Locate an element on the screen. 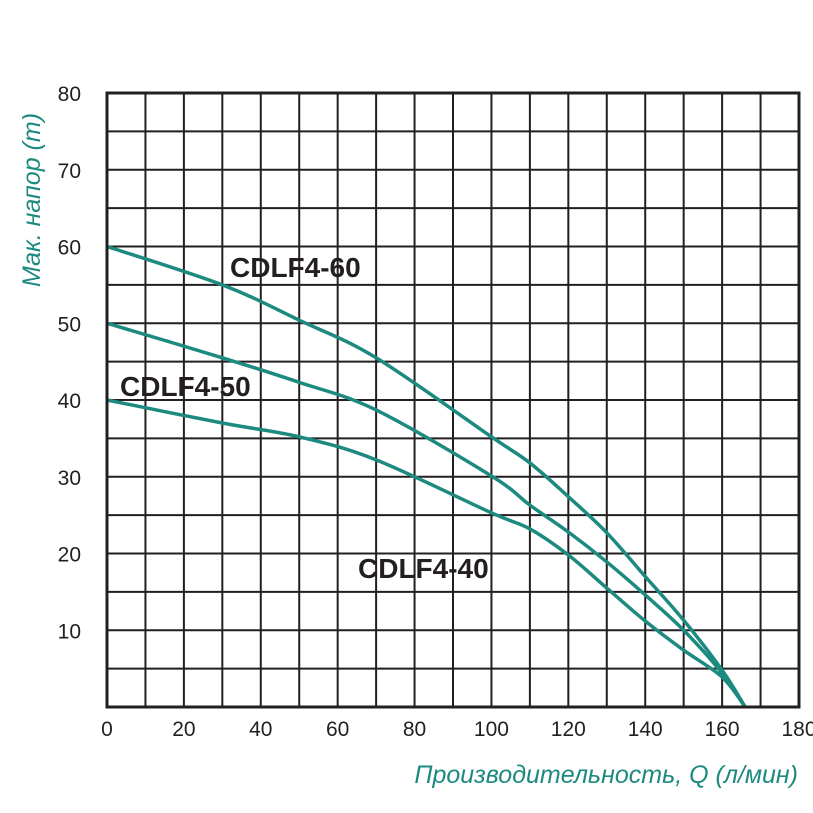  x-tick-label: 80 is located at coordinates (414, 729).